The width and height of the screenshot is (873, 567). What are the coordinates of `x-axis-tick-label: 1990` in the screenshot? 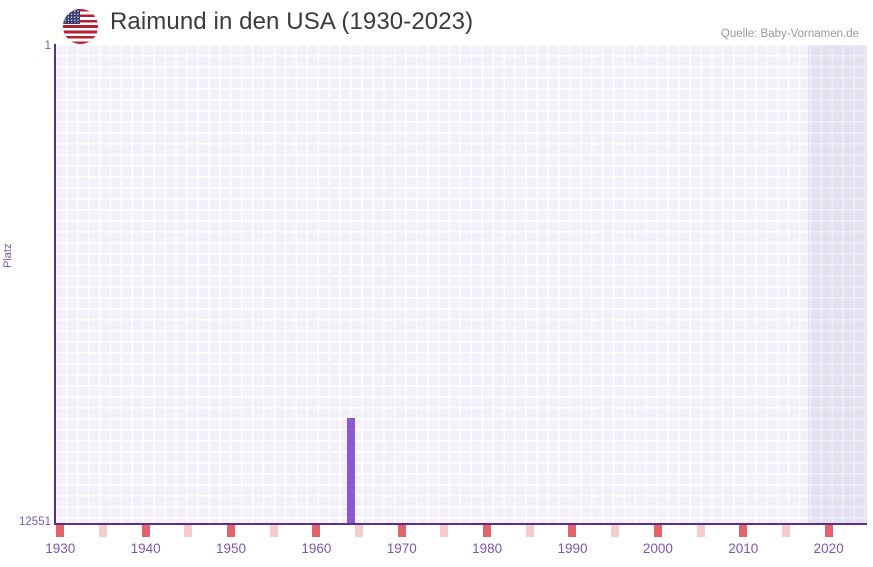 It's located at (572, 548).